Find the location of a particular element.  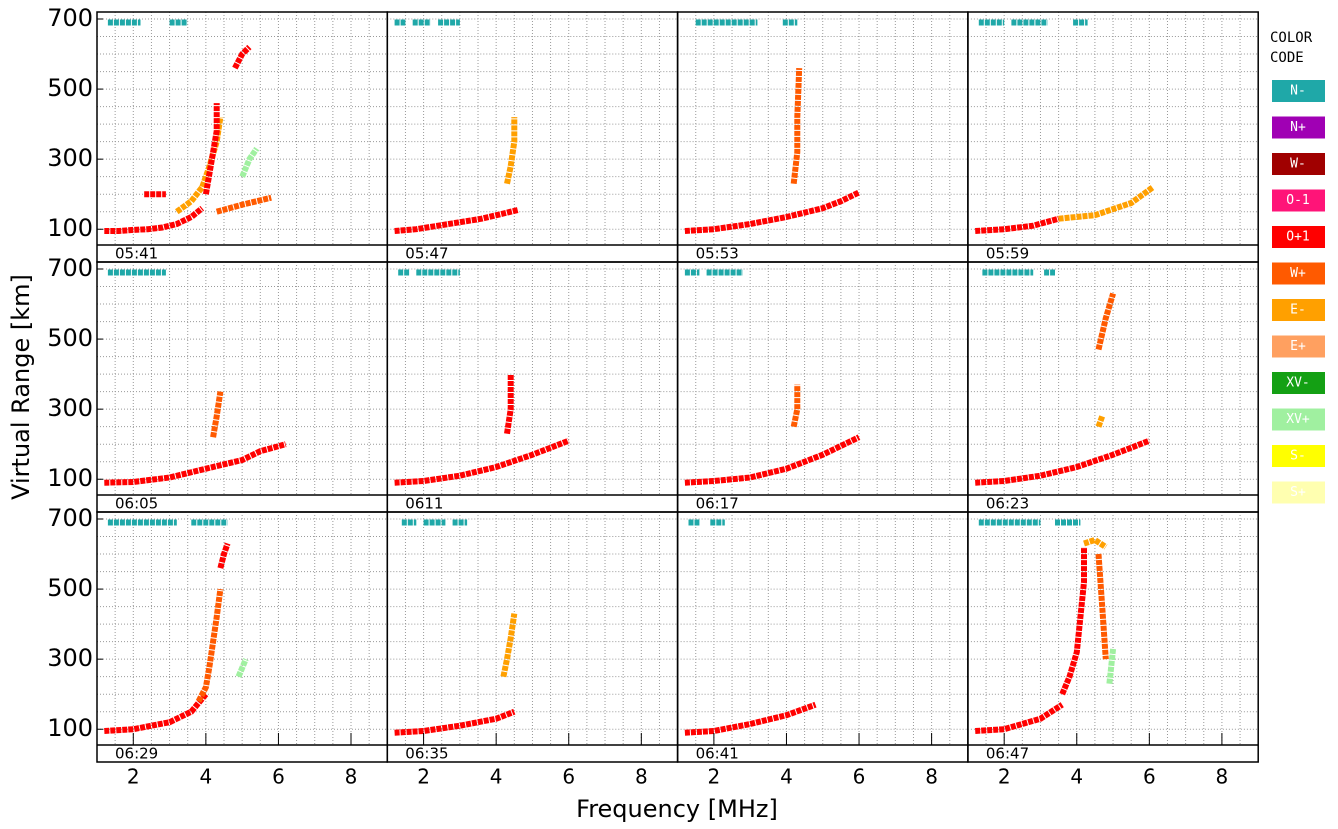

panel-label: 06:35 is located at coordinates (426, 754).